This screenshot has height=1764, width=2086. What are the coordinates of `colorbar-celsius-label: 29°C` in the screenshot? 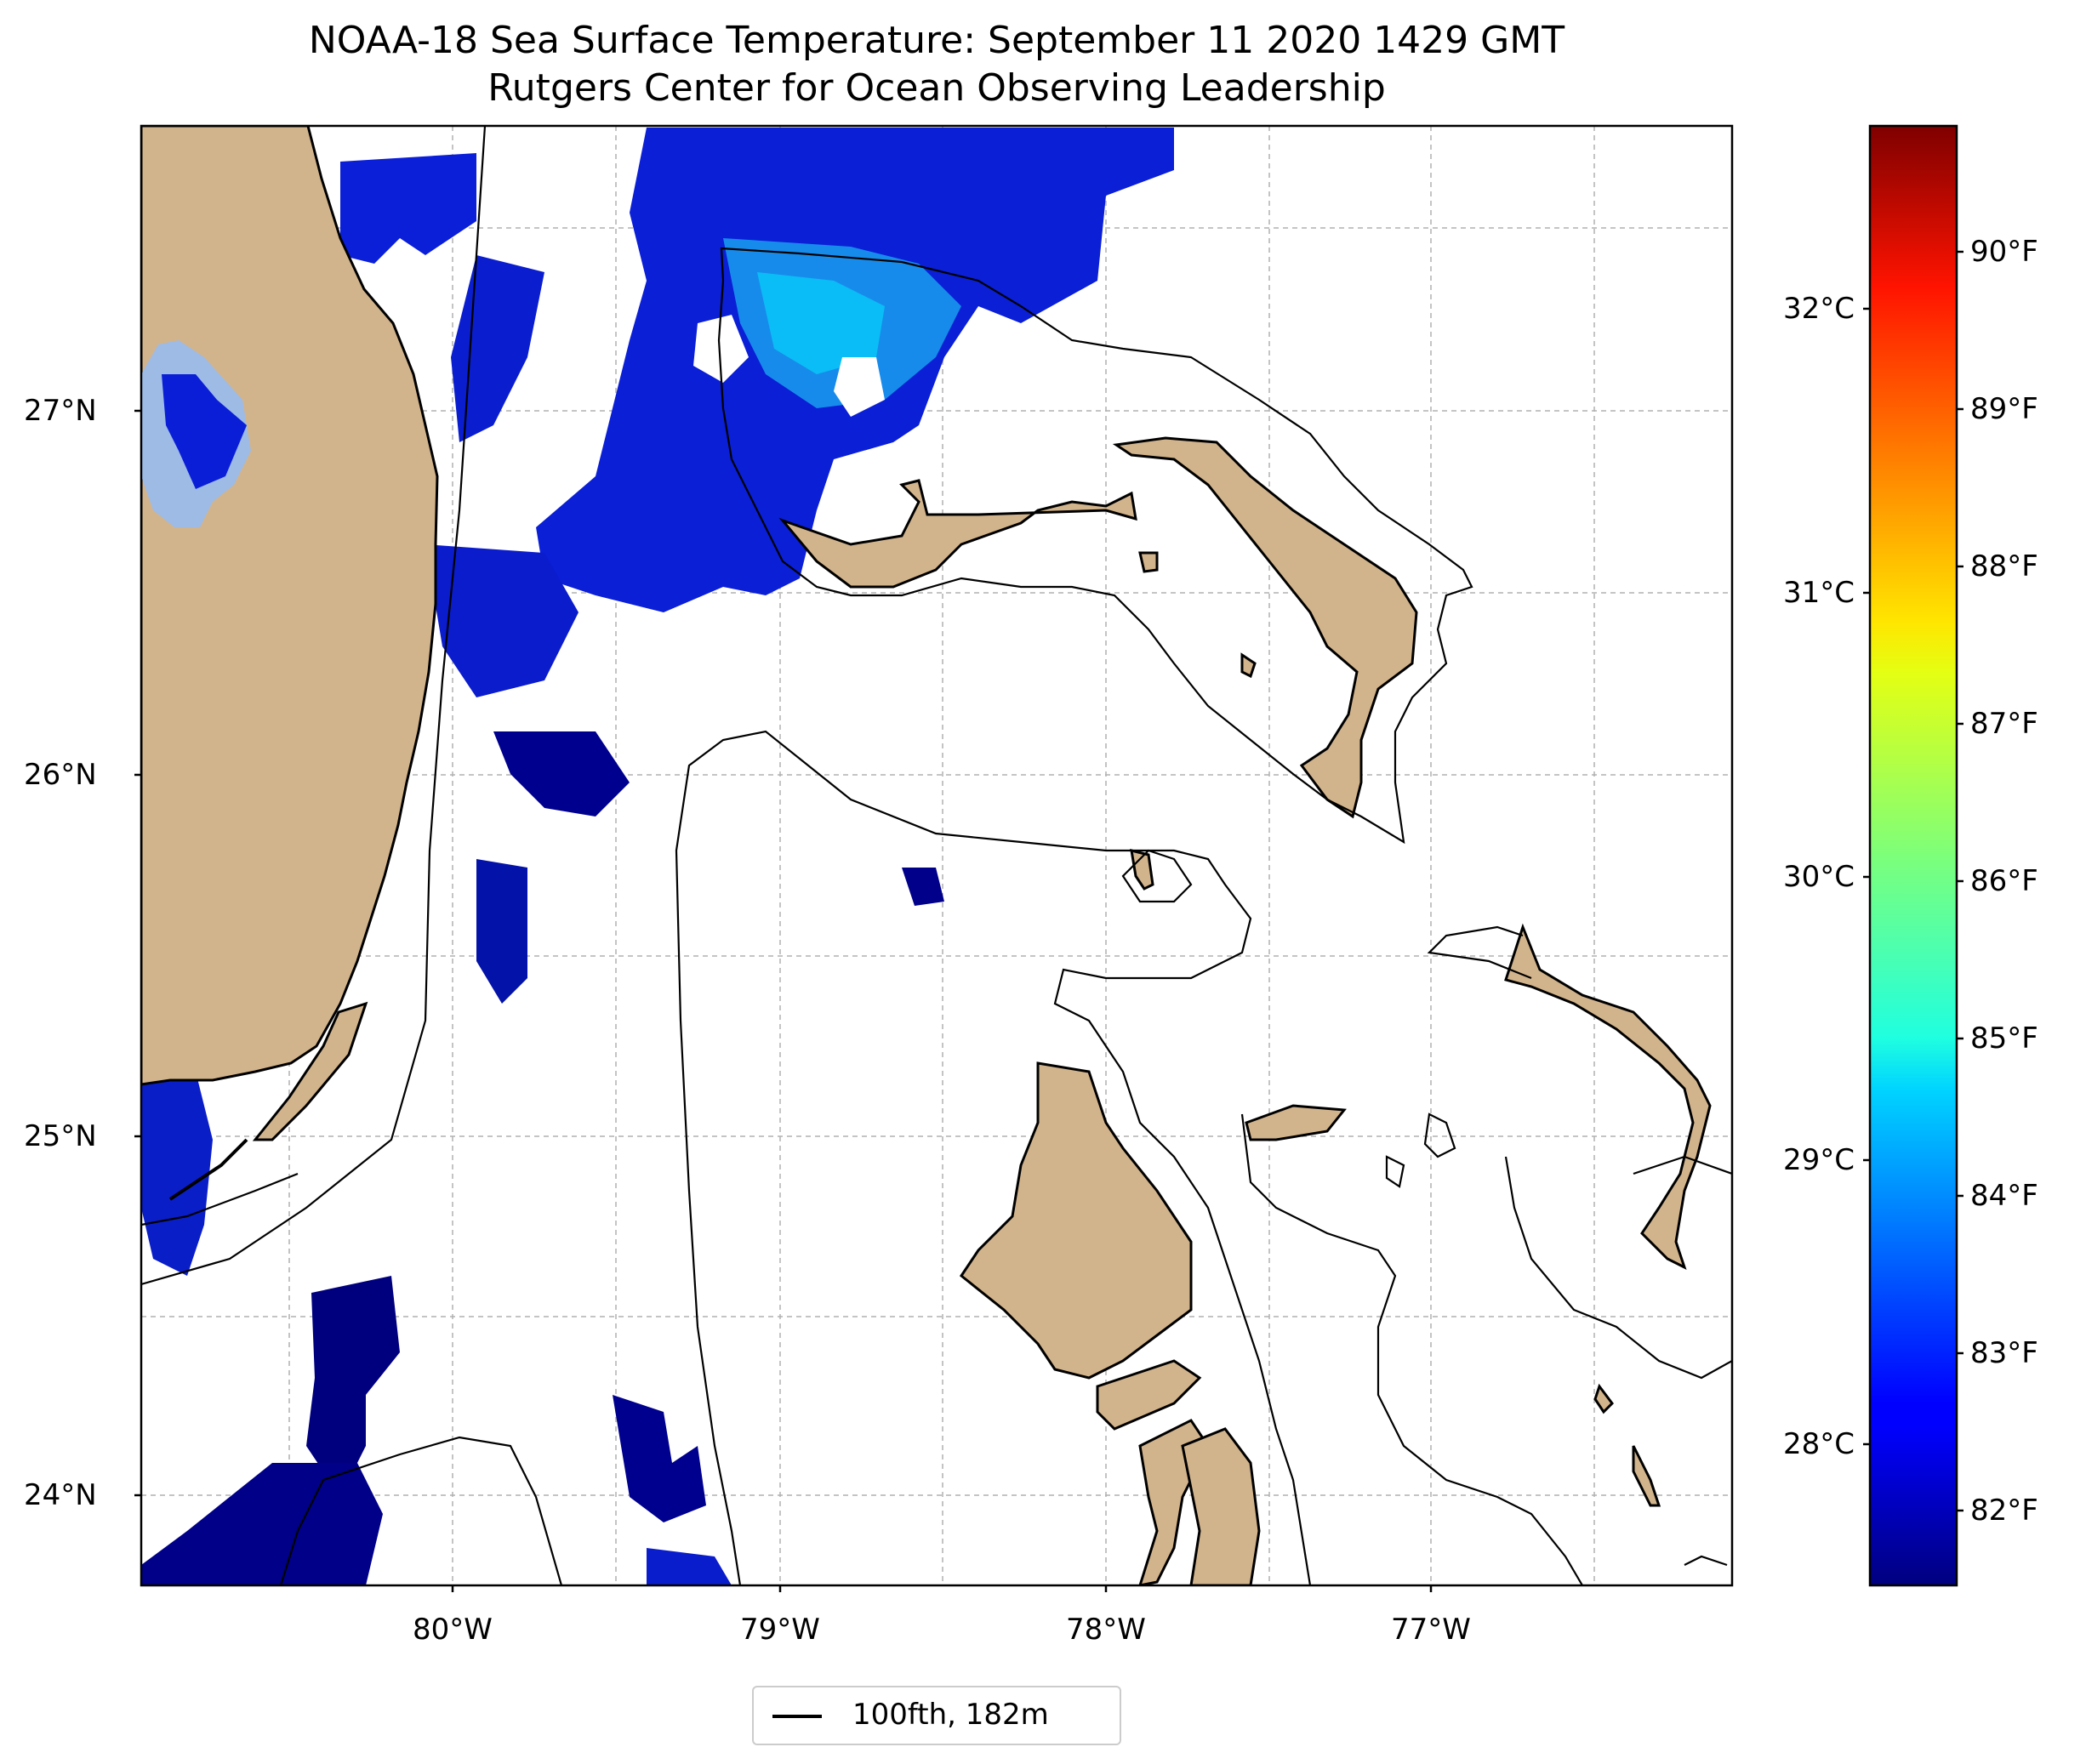 It's located at (1818, 1160).